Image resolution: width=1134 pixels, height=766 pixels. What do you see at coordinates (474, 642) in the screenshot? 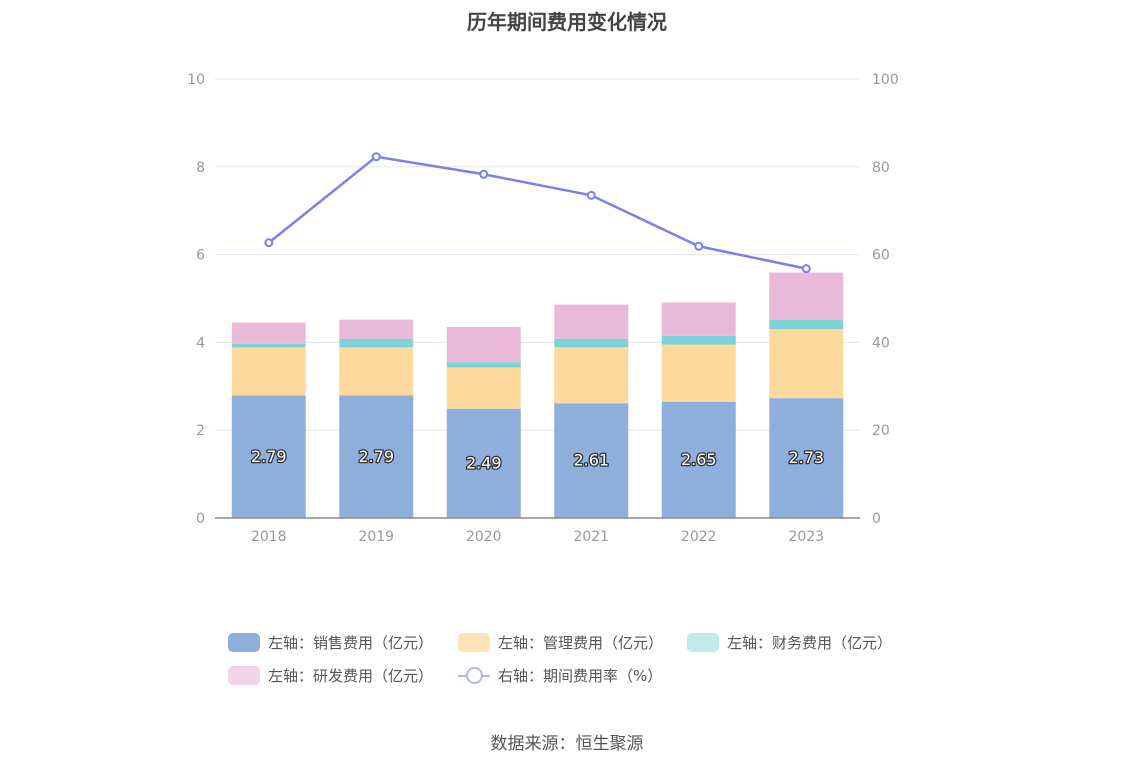
I see `legend-swatch-admin` at bounding box center [474, 642].